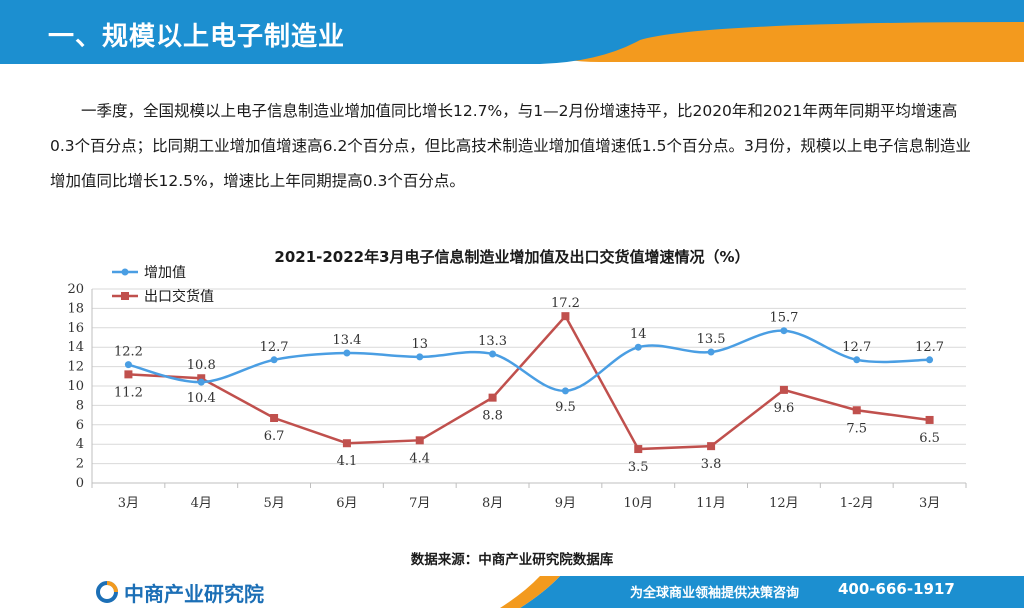  Describe the element at coordinates (75, 386) in the screenshot. I see `y-tick-label: 10` at that location.